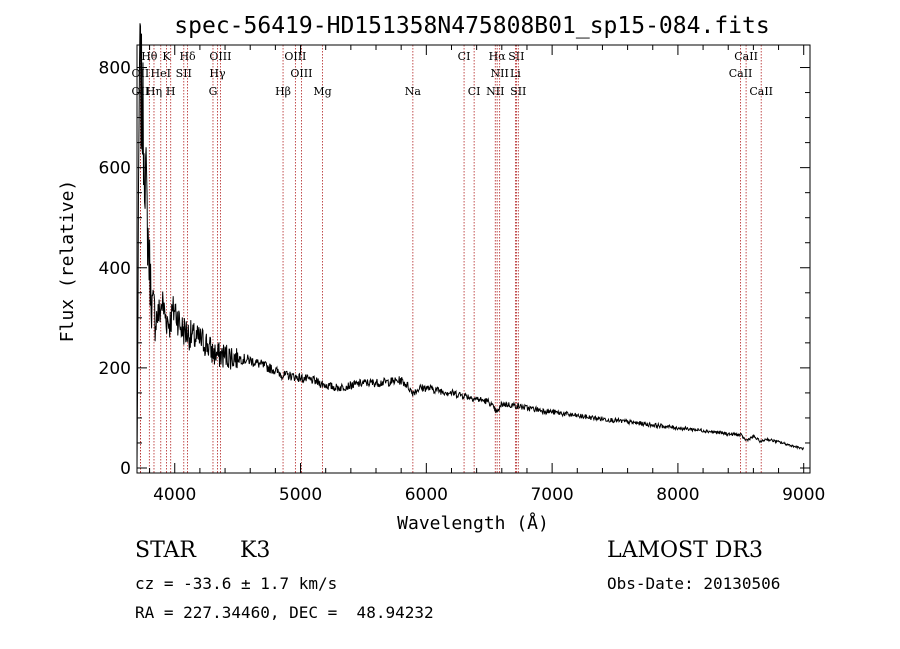 The image size is (900, 649). Describe the element at coordinates (322, 91) in the screenshot. I see `line-label: Mg` at that location.